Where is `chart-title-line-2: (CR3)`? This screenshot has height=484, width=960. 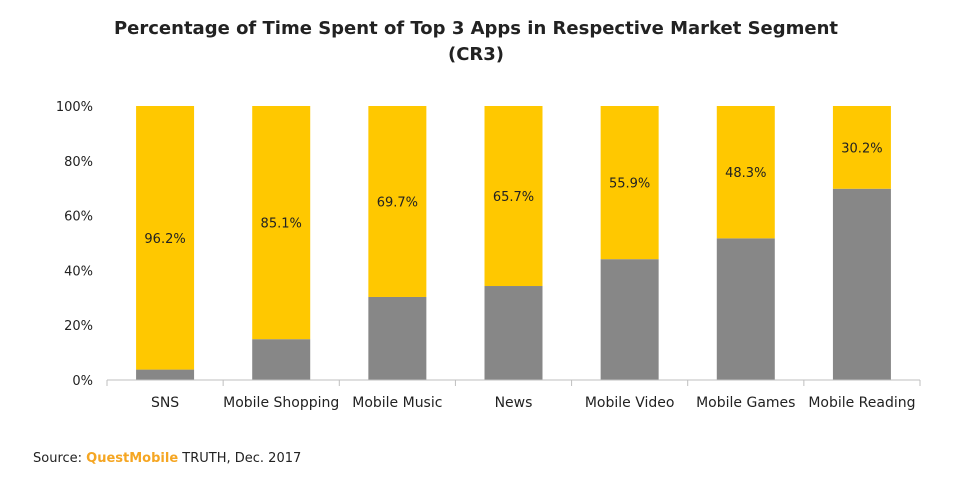 chart-title-line-2: (CR3) is located at coordinates (476, 54).